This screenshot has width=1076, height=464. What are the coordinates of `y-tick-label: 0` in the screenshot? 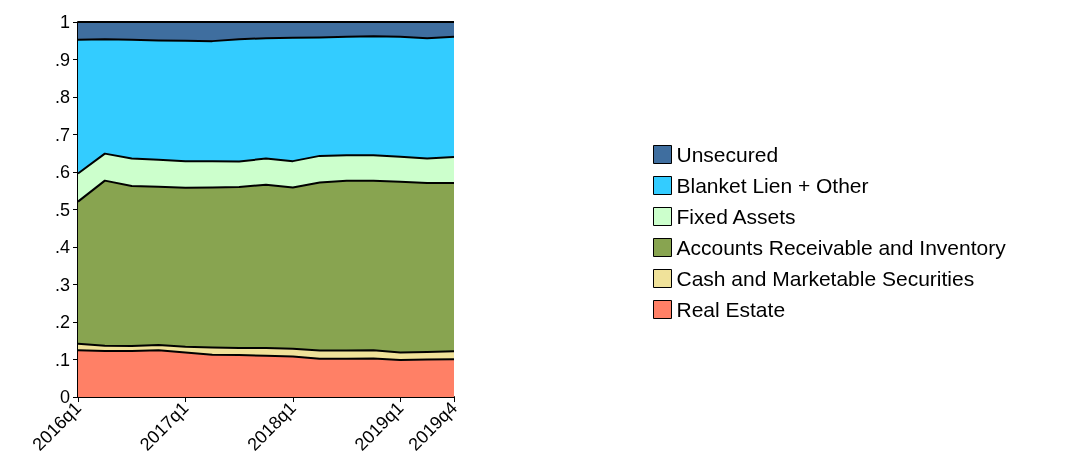 It's located at (64, 397).